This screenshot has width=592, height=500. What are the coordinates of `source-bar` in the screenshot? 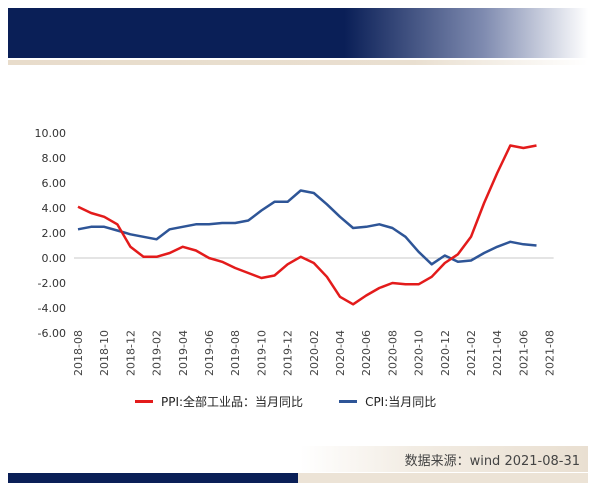 It's located at (444, 459).